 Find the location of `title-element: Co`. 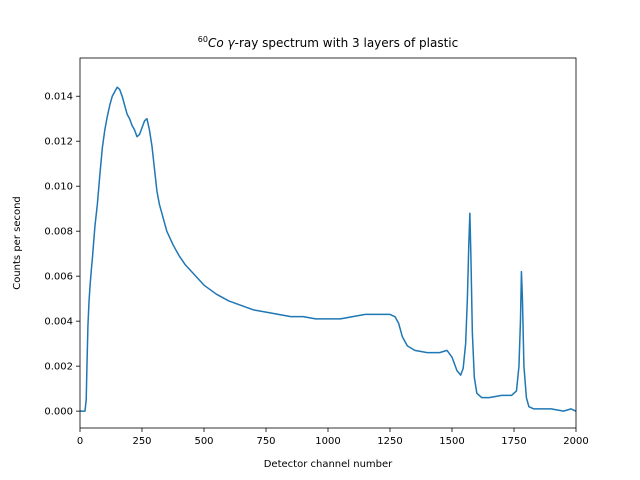

title-element: Co is located at coordinates (216, 43).